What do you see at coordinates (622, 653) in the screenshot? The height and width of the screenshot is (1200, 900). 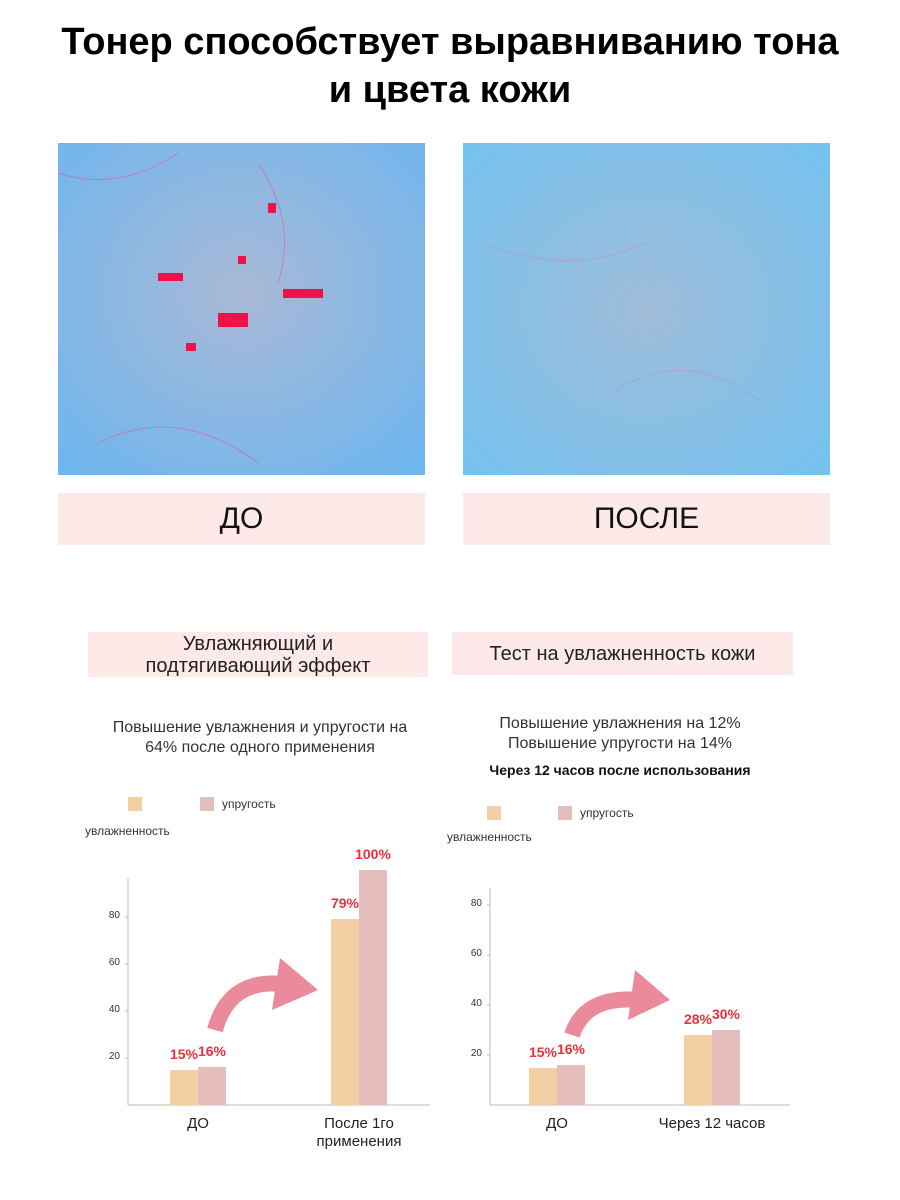 I see `panel-heading: Тест на увлажненность кожи` at bounding box center [622, 653].